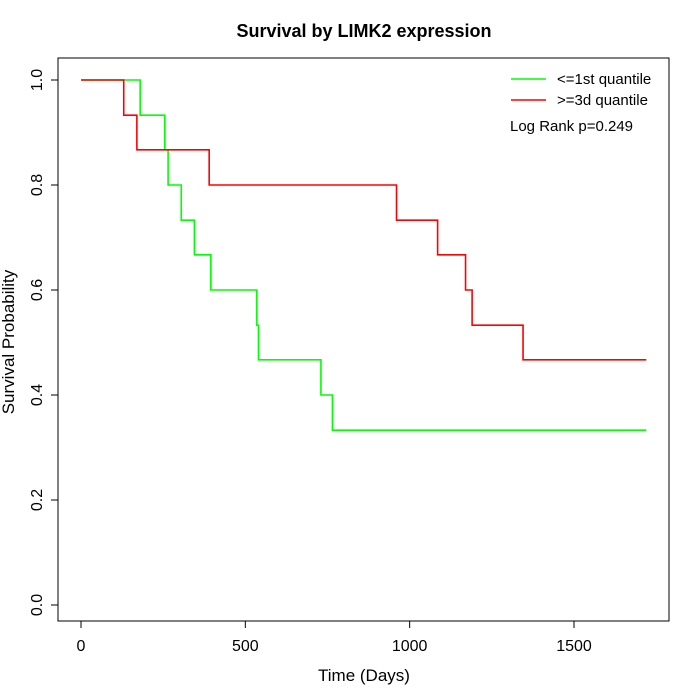  I want to click on legend: <=1st quantile >=3d quantile, so click(581, 90).